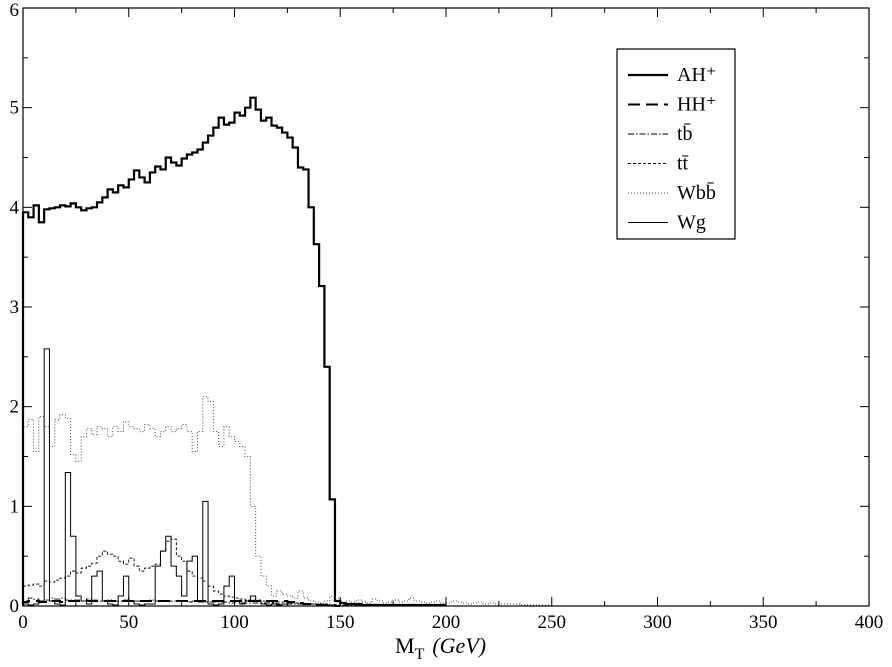 This screenshot has width=892, height=667. Describe the element at coordinates (420, 654) in the screenshot. I see `x-axis-title-subscript: T` at that location.